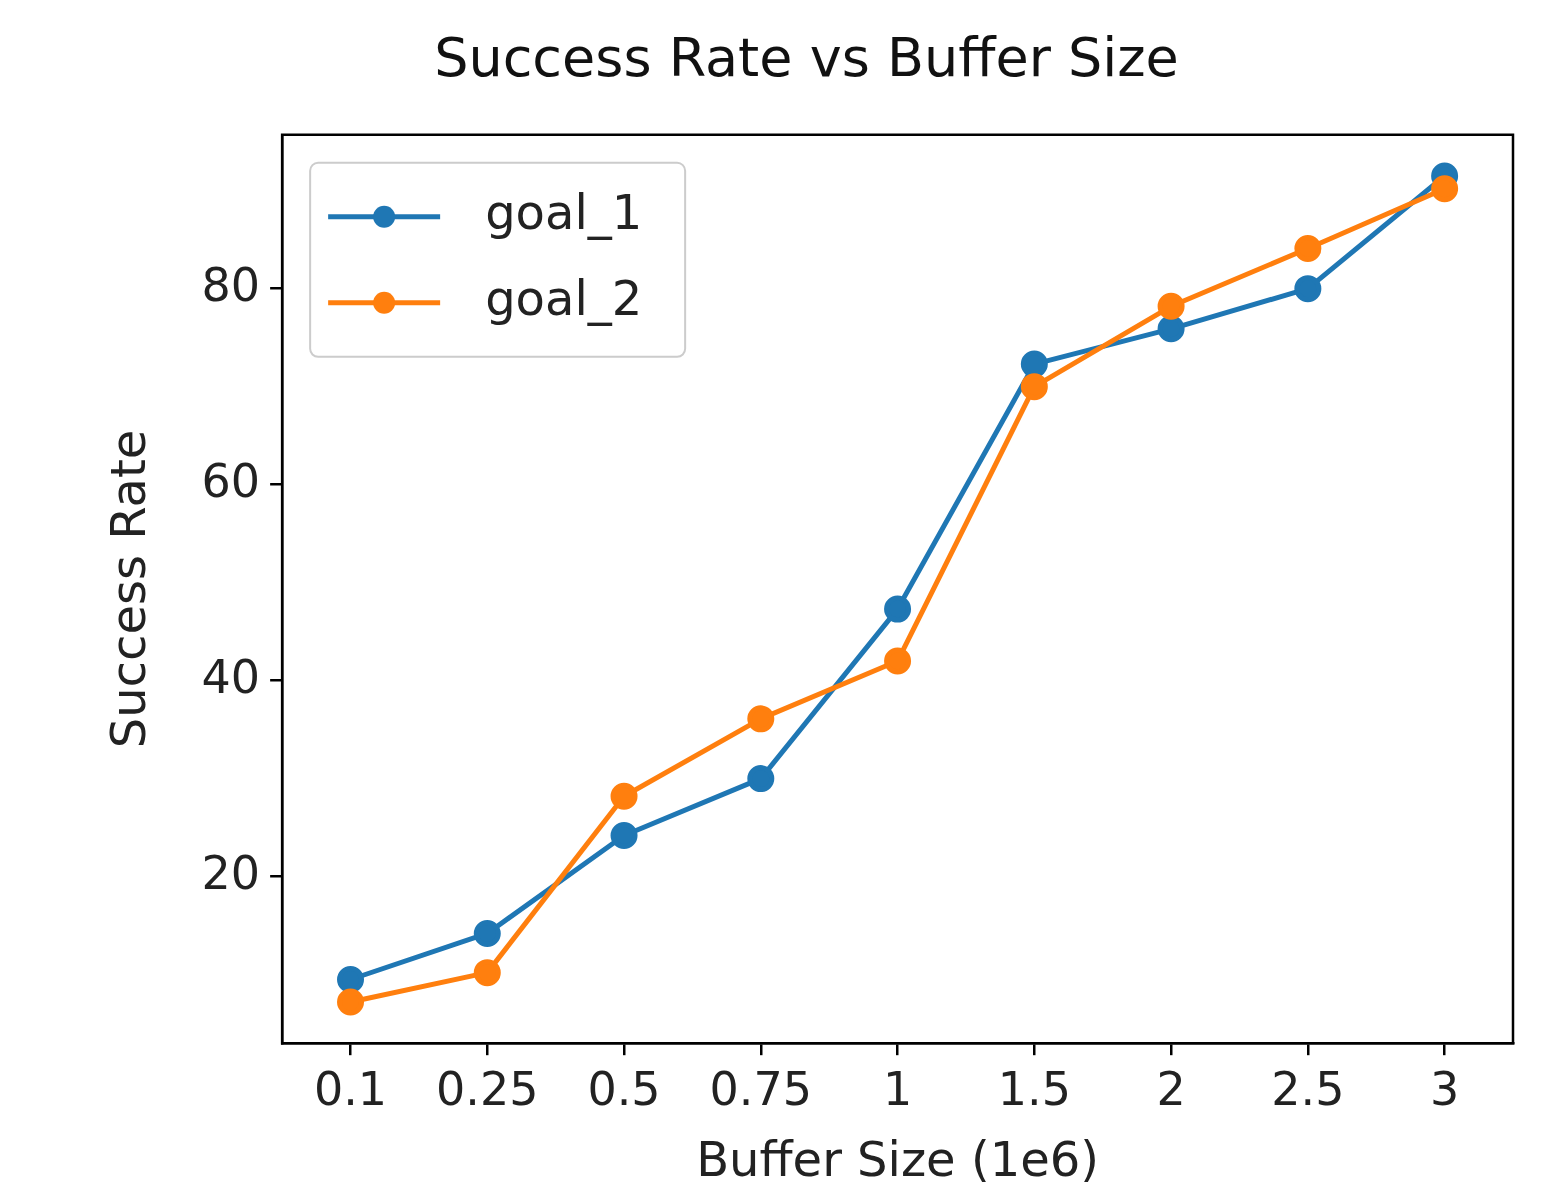 The height and width of the screenshot is (1196, 1557). I want to click on x-tick-label: 3, so click(1444, 1088).